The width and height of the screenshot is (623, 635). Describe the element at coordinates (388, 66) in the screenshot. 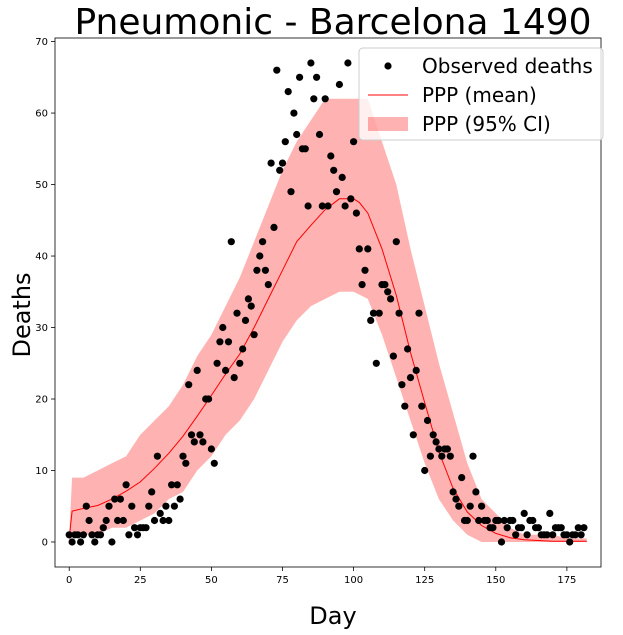

I see `legend-marker-observed` at that location.